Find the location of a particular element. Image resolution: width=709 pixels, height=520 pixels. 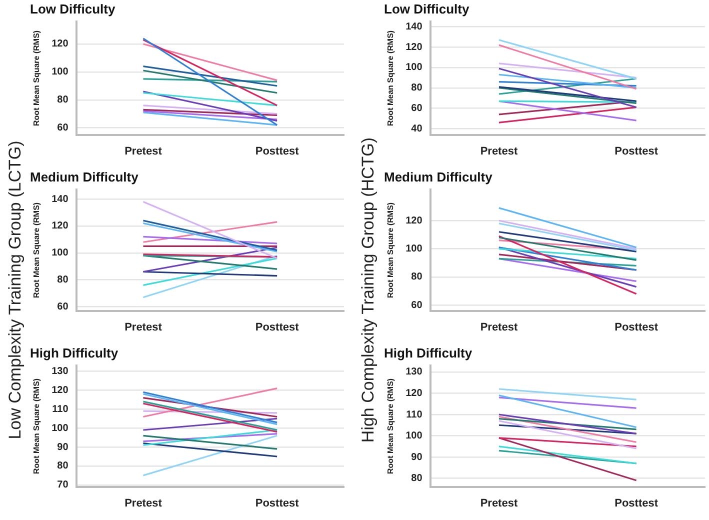

text: High Complexity Training Group (HCTG) is located at coordinates (369, 290).